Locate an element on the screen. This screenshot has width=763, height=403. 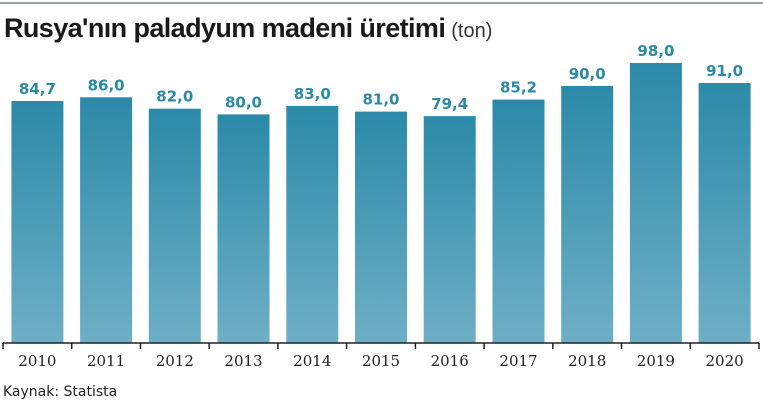
x-tick-label-2020: 2020 is located at coordinates (725, 361).